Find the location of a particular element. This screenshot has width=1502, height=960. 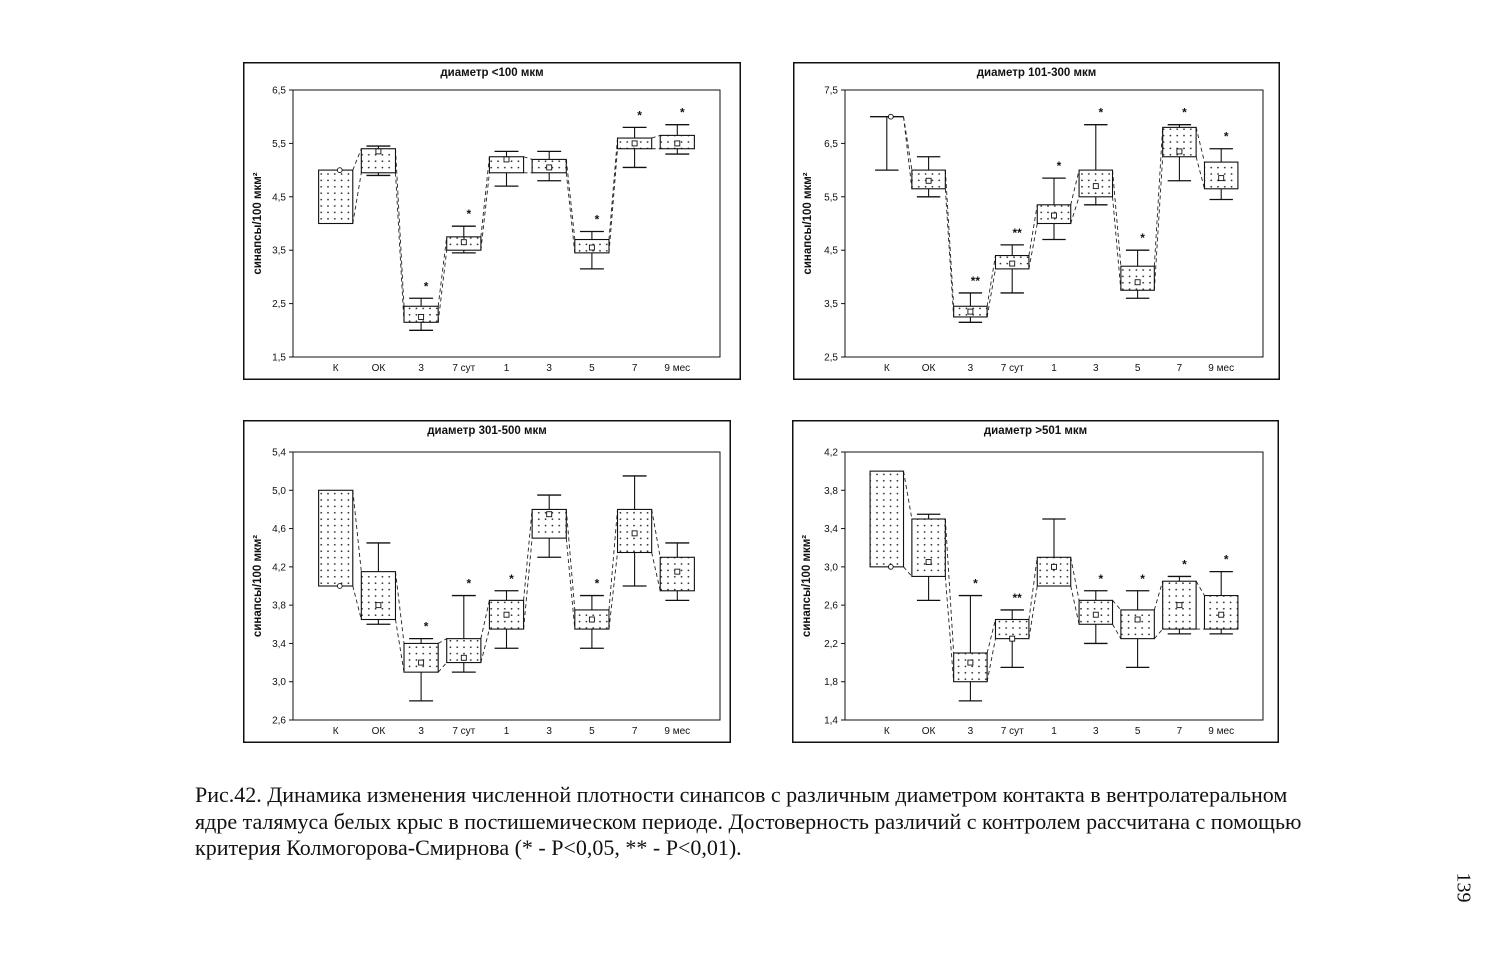

y-tick-label: 2,6 is located at coordinates (831, 606).